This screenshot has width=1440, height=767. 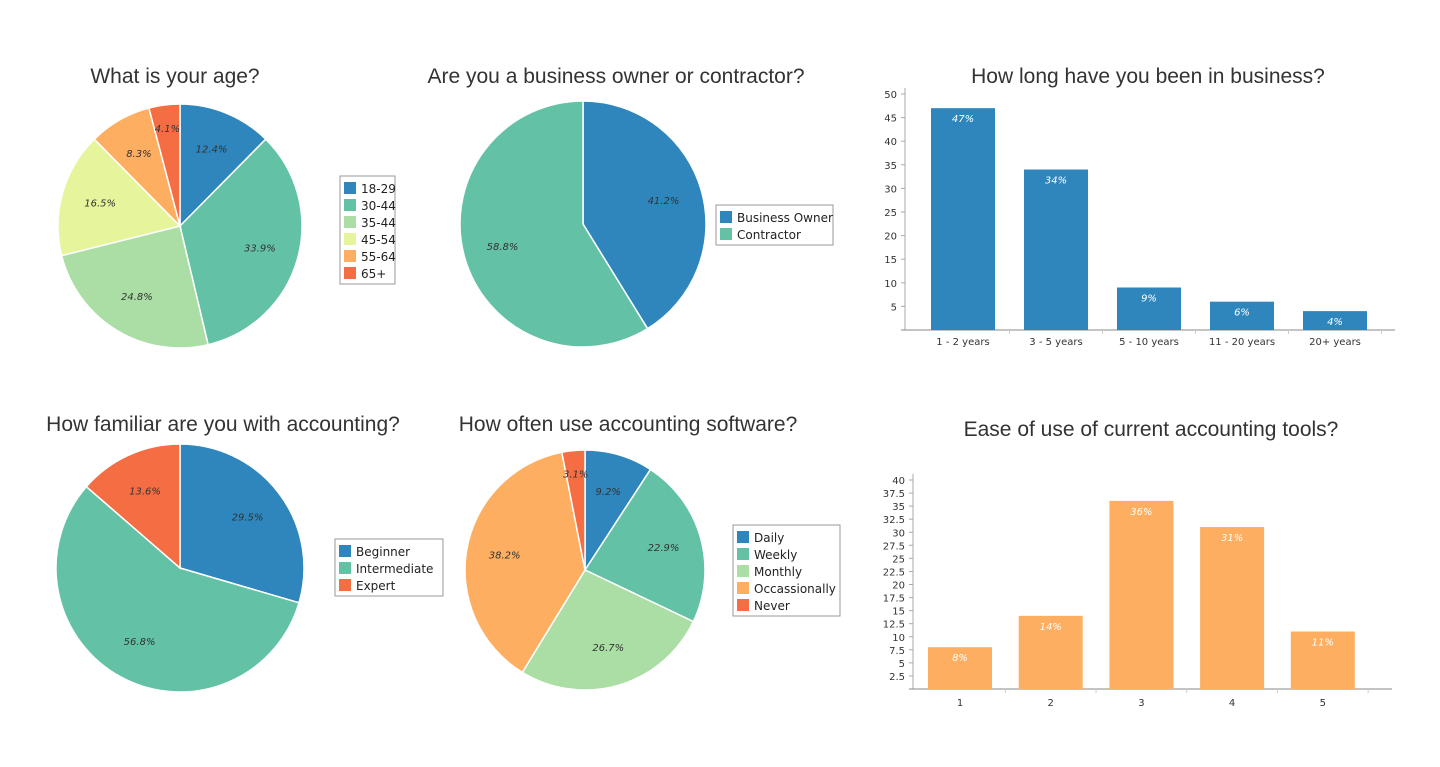 I want to click on pie-slice-65+, so click(x=164, y=165).